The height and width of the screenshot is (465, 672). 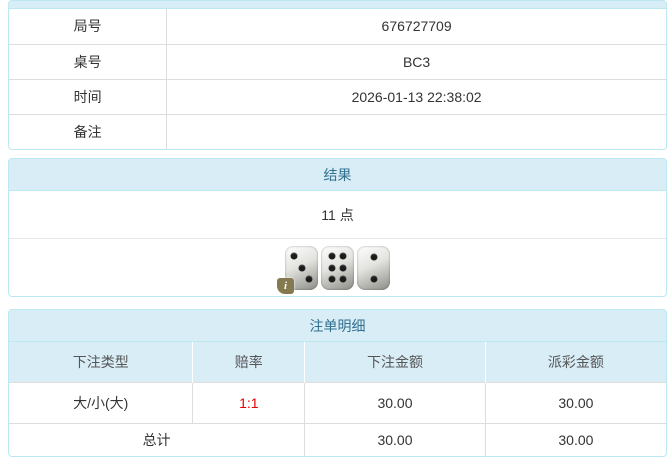 I want to click on bet-row: 大/小(大) 1:1 30.00 30.00, so click(x=337, y=402).